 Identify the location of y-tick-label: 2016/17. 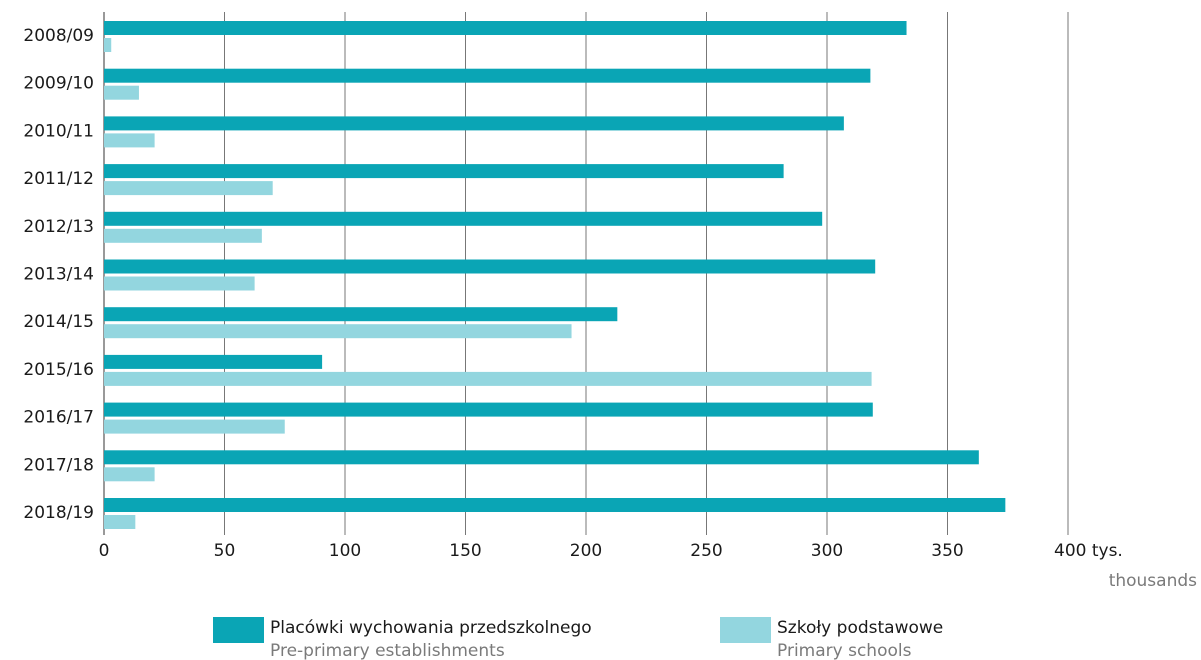
(58, 418).